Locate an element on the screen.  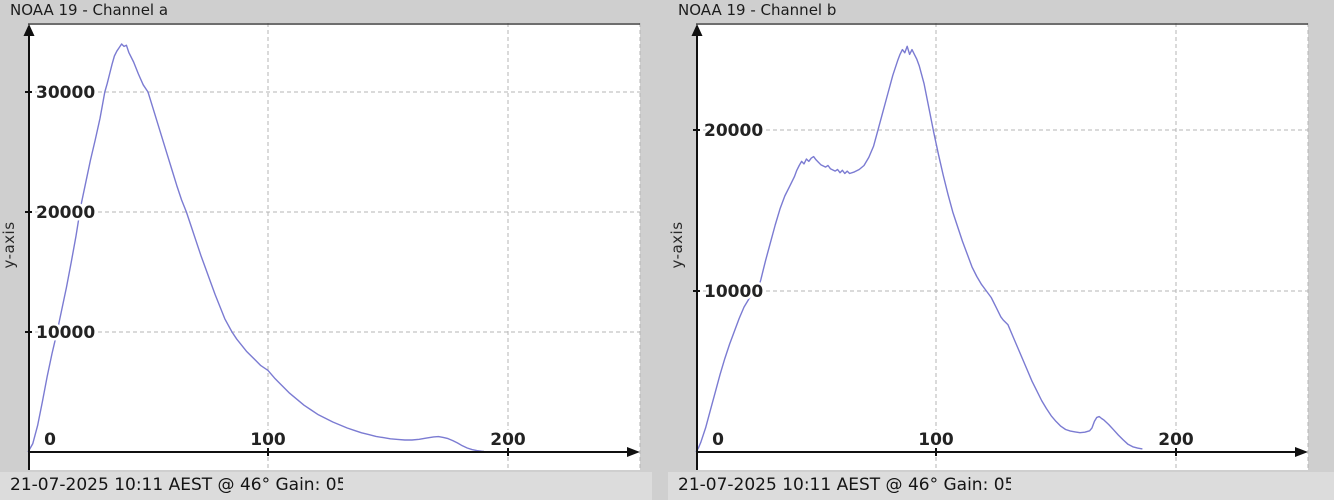
chart-title: NOAA 19 - Channel b is located at coordinates (757, 10).